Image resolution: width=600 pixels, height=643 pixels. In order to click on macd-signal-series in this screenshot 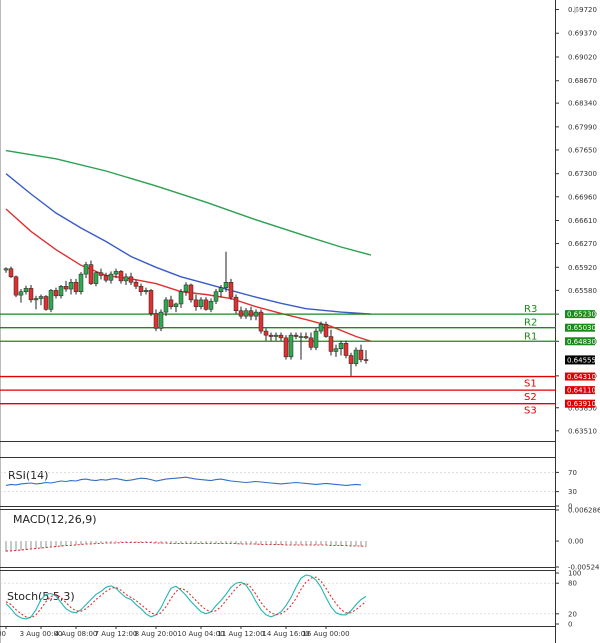, I will do `click(186, 546)`.